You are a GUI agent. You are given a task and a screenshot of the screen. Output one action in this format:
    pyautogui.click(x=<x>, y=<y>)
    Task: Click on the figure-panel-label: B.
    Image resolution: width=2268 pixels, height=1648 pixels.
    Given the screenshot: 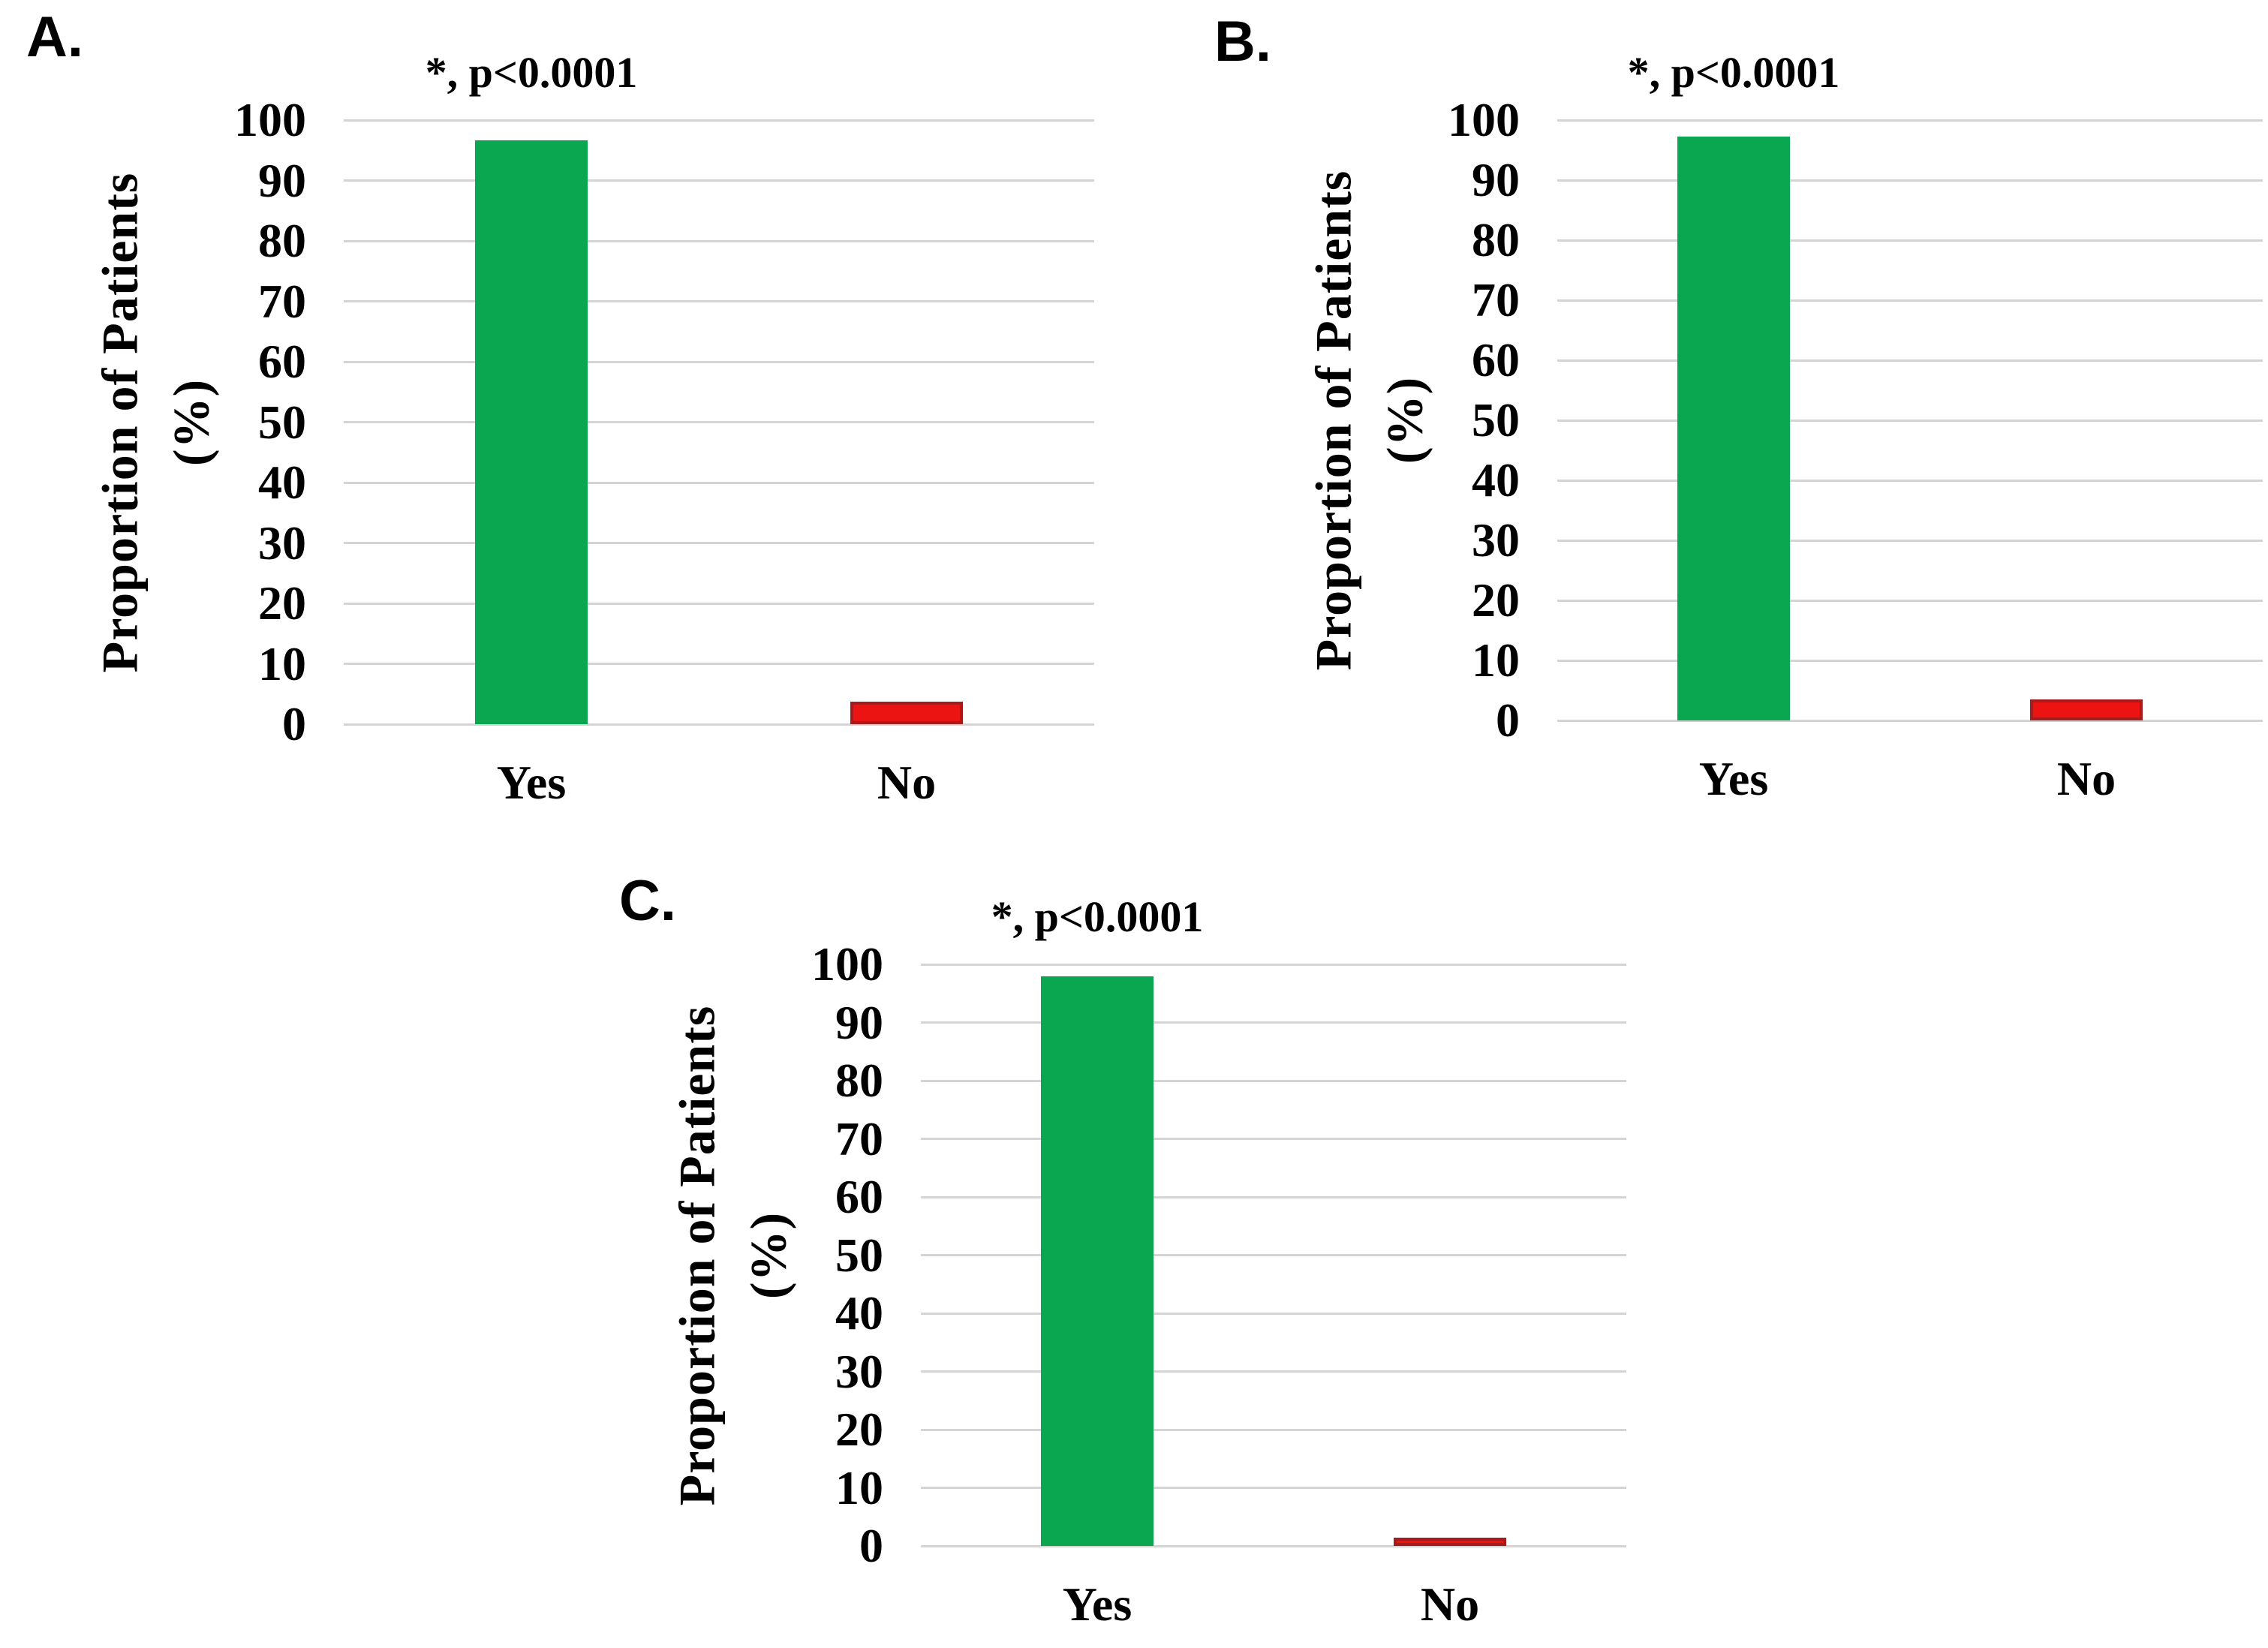 What is the action you would take?
    pyautogui.click(x=1242, y=42)
    